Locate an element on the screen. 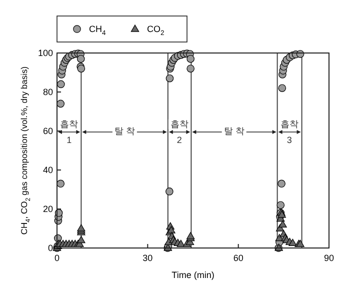 The height and width of the screenshot is (294, 353). annotation: 3 is located at coordinates (289, 139).